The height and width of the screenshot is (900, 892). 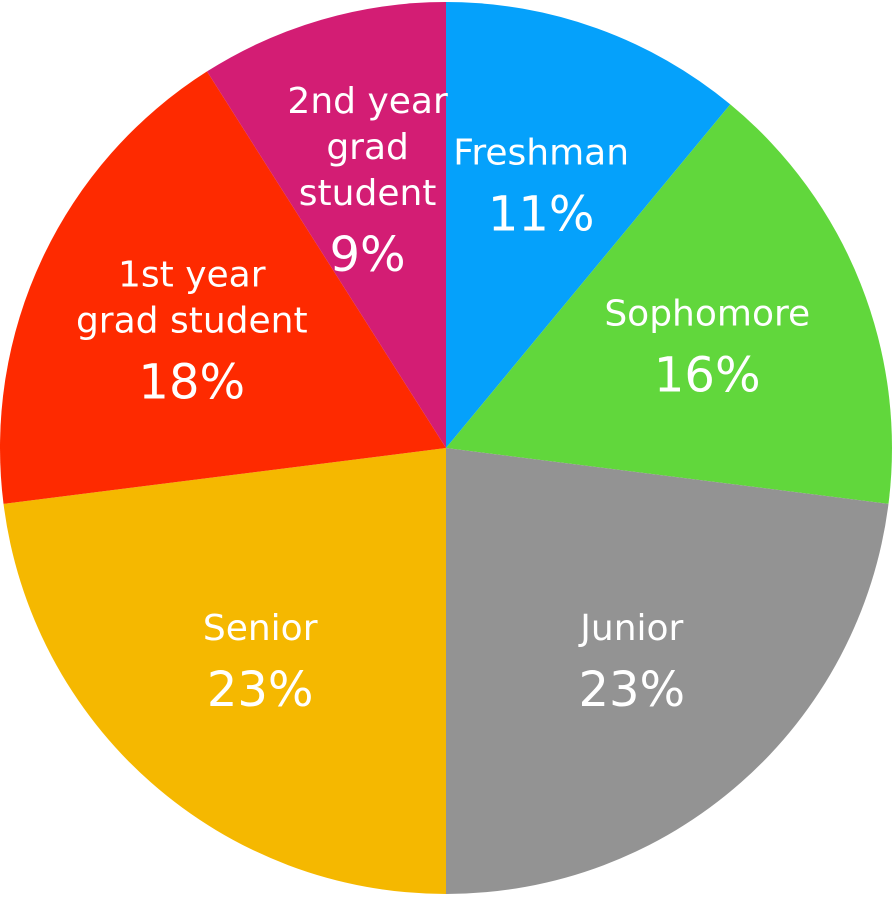 I want to click on slice-label-2-line-0: Junior, so click(x=630, y=628).